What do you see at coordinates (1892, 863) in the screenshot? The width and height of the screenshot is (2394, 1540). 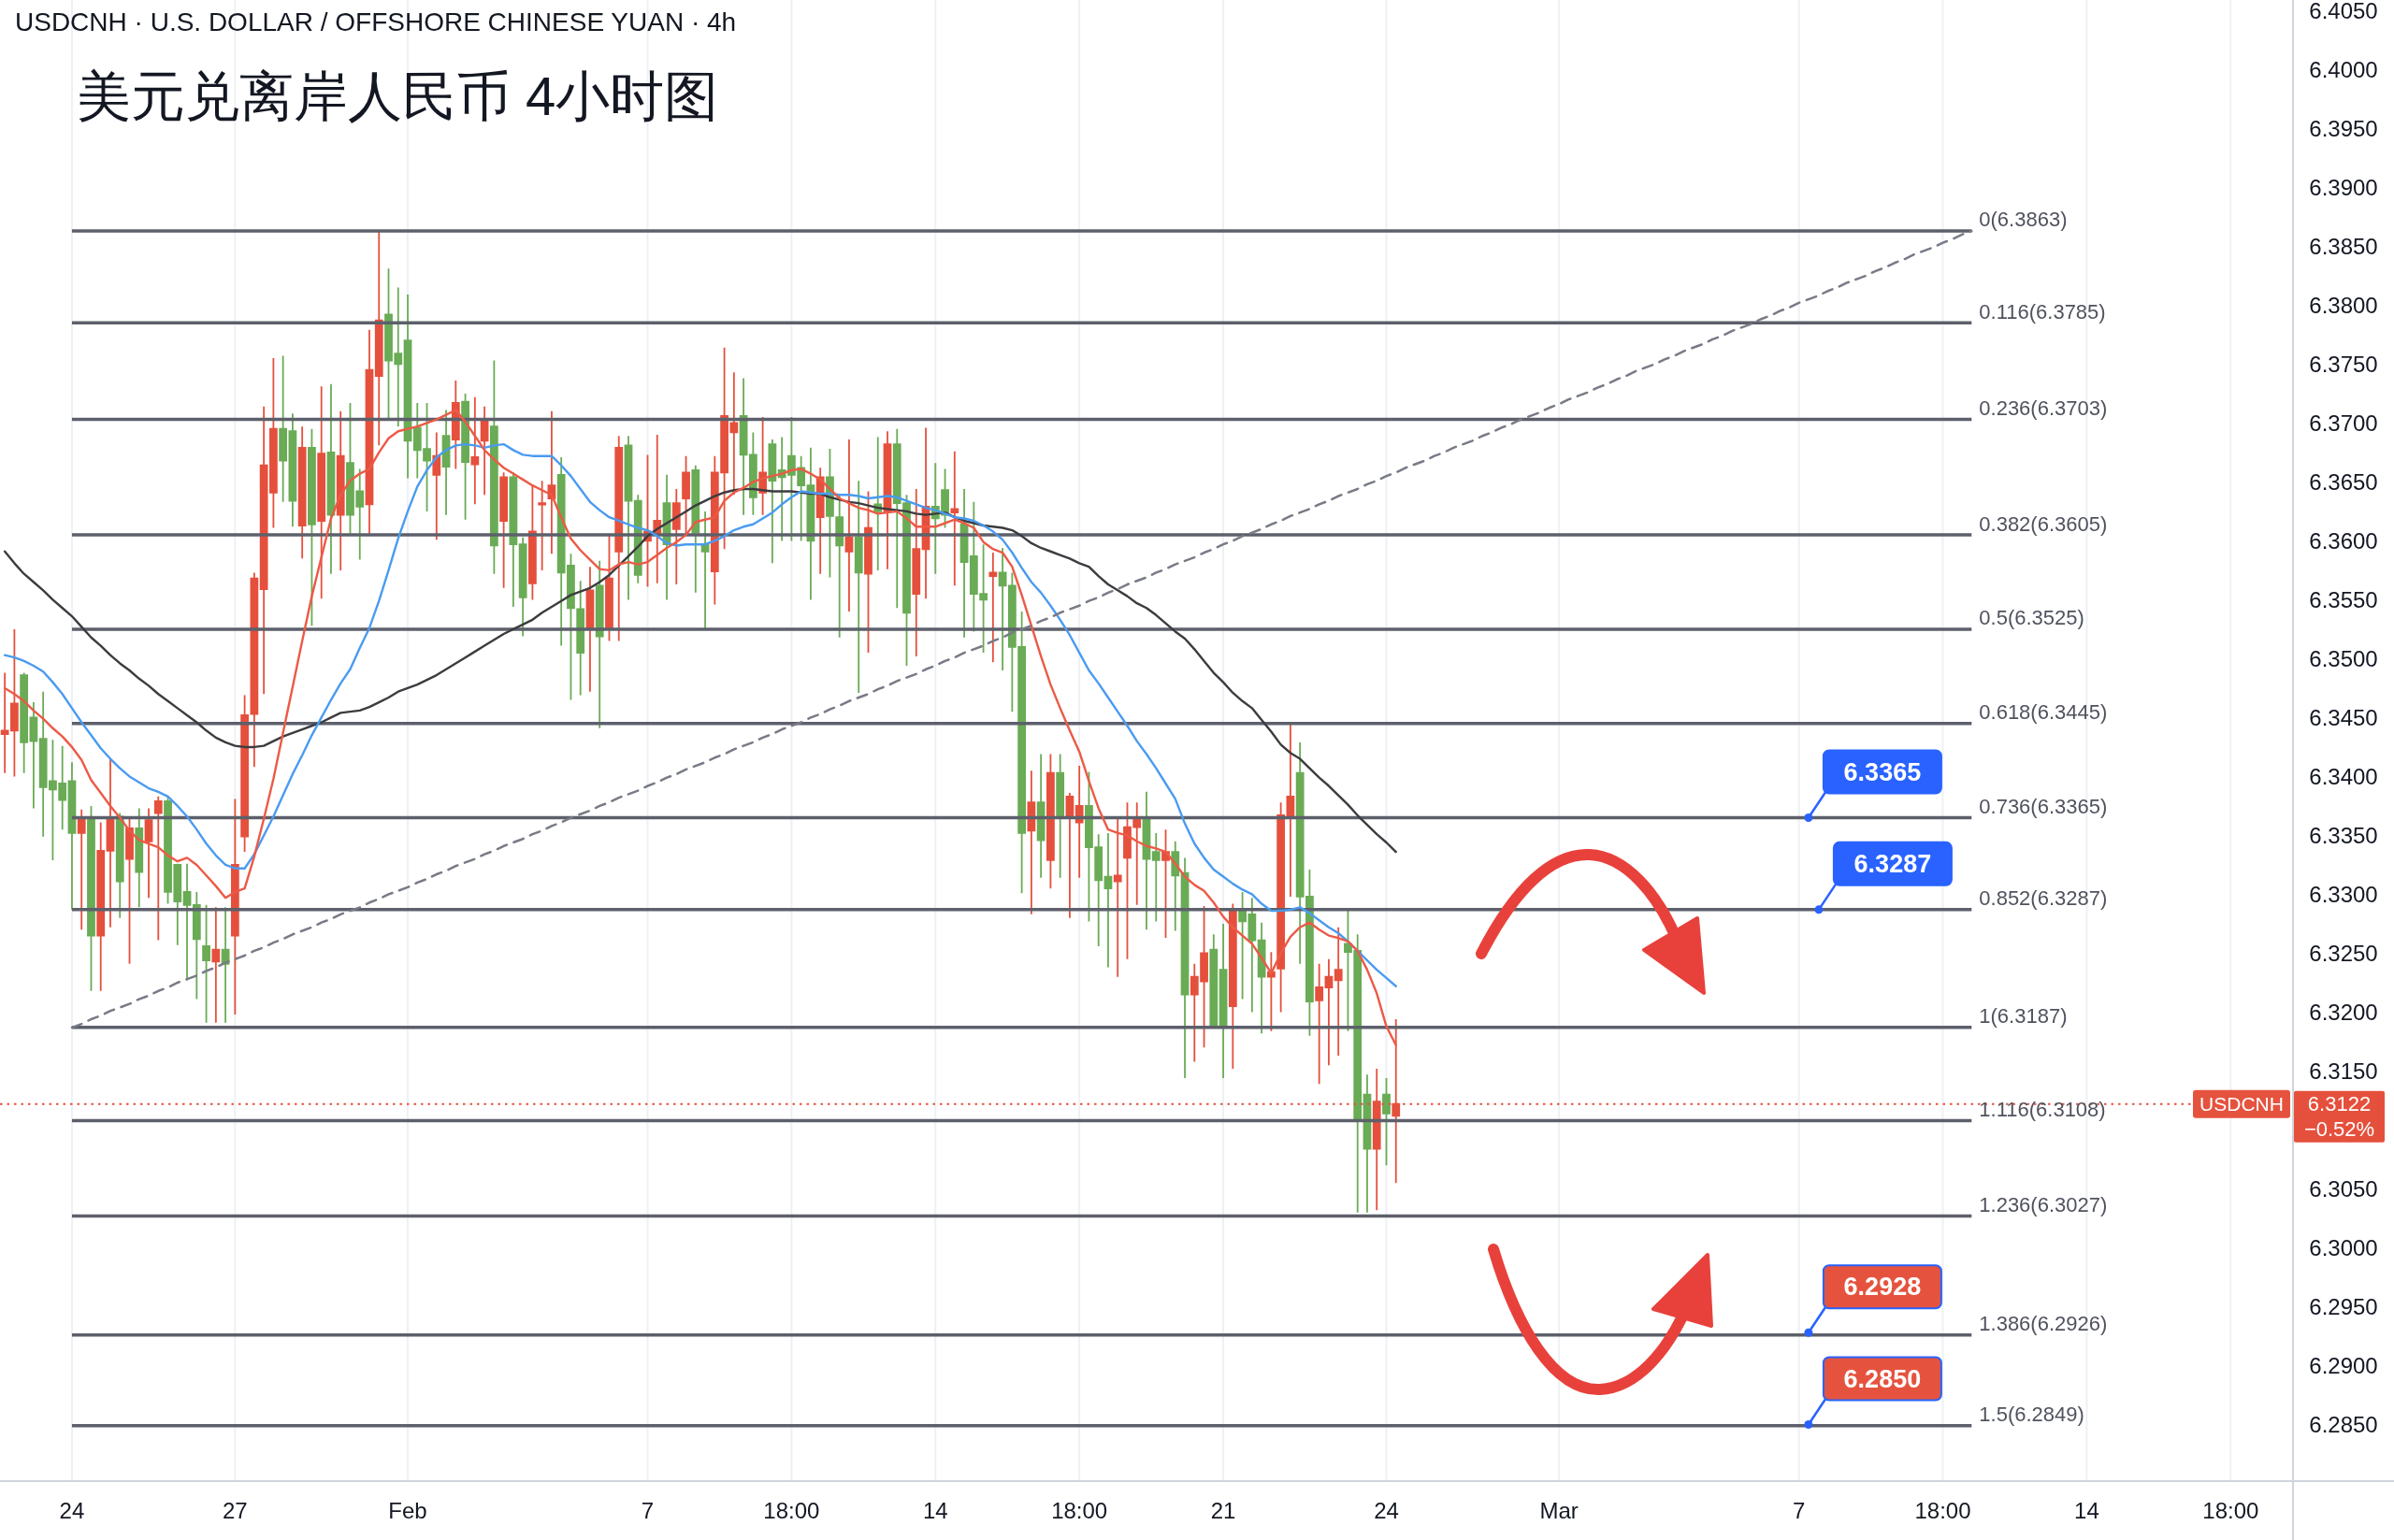 I see `annotation: 6.3287` at bounding box center [1892, 863].